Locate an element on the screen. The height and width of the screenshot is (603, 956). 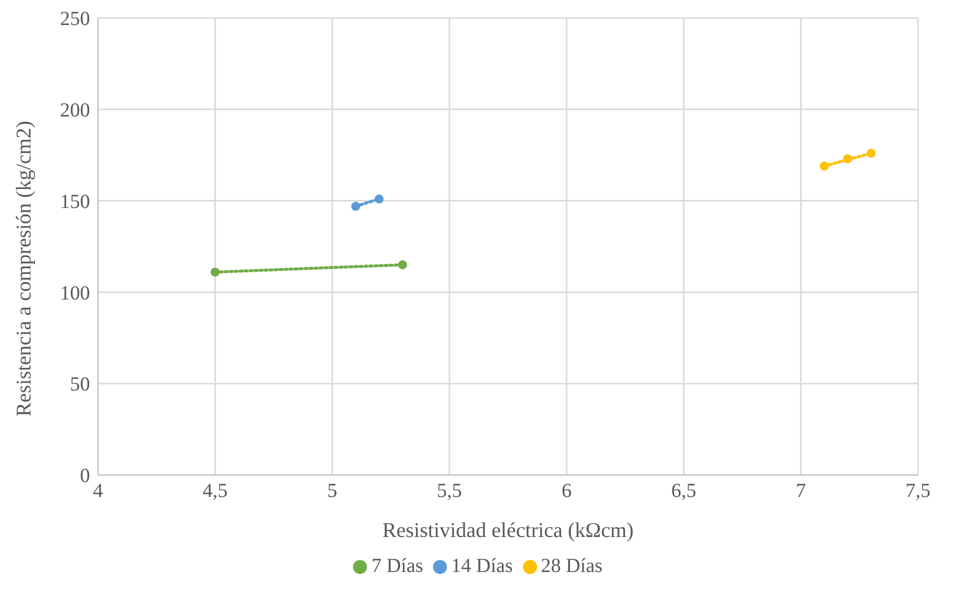
y-tick-label: 100 is located at coordinates (75, 293).